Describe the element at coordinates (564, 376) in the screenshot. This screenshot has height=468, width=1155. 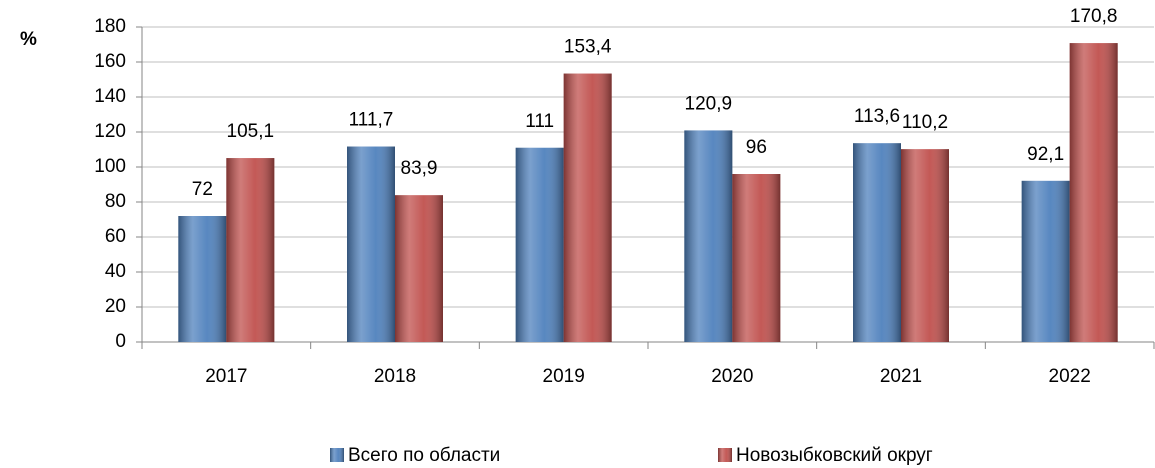
I see `x-tick-label: 2019` at that location.